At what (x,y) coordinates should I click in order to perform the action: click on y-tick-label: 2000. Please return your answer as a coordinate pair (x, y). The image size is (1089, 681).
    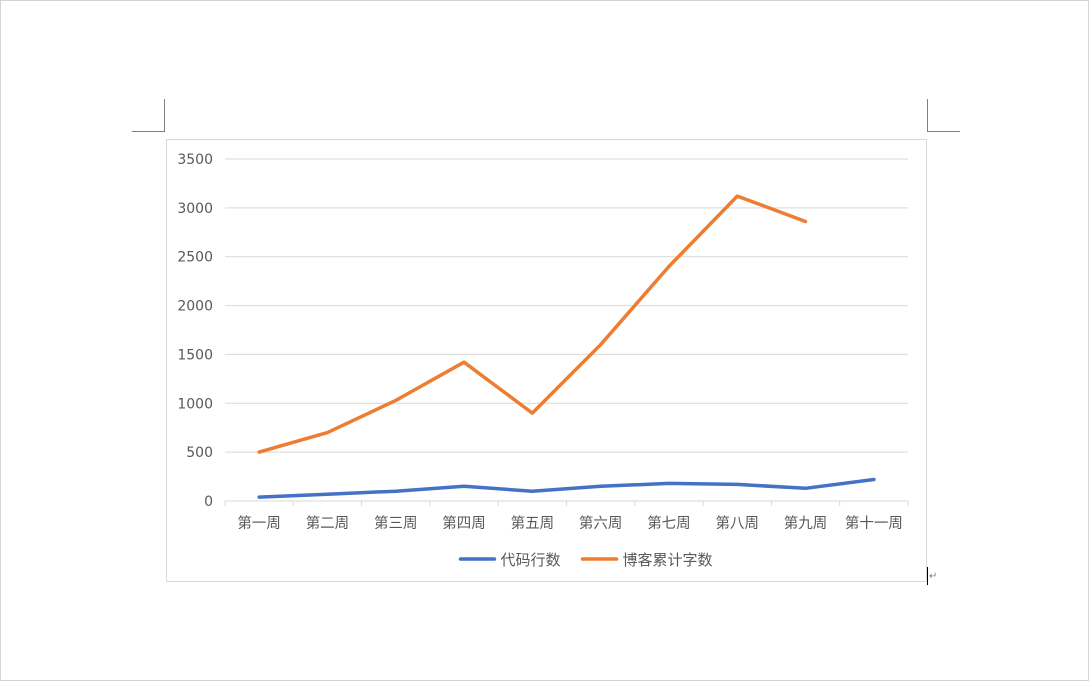
    Looking at the image, I should click on (195, 307).